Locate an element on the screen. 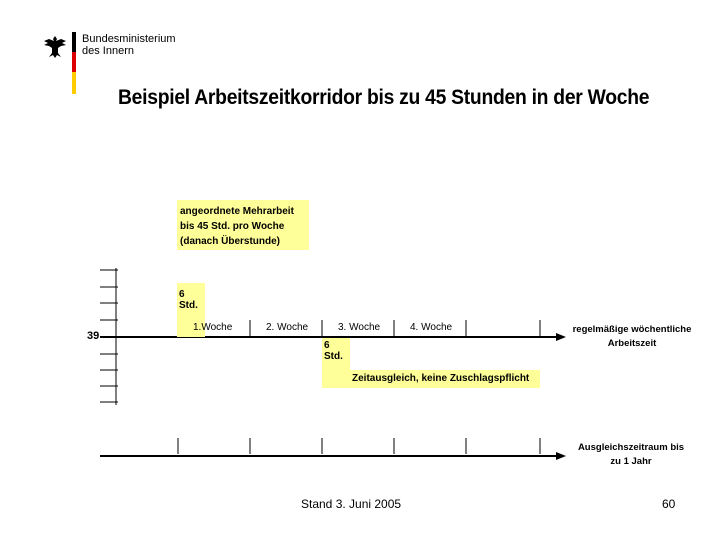 This screenshot has height=540, width=720. minus-hours-label: 6 Std. is located at coordinates (333, 351).